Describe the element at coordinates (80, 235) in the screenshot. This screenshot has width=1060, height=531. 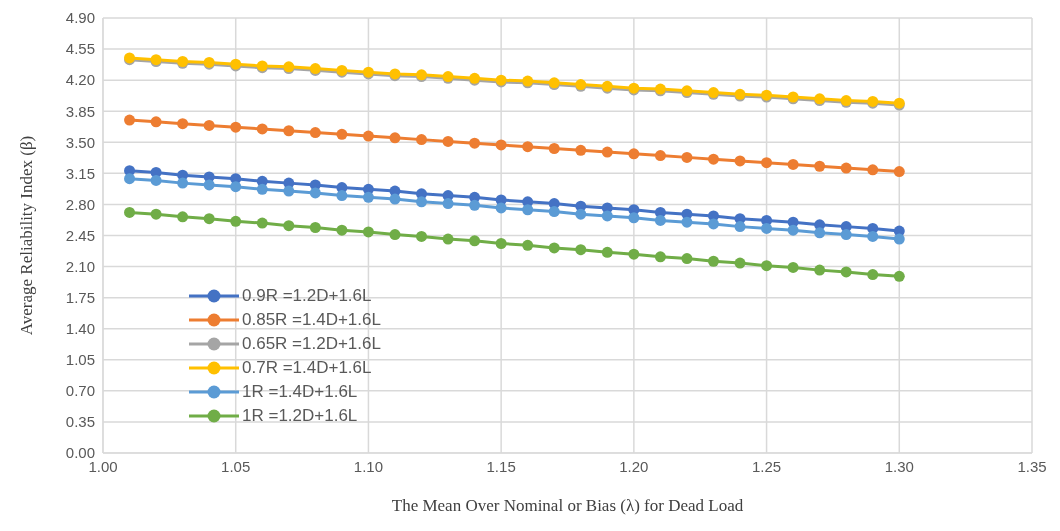
I see `y-tick-label: 2.45` at that location.